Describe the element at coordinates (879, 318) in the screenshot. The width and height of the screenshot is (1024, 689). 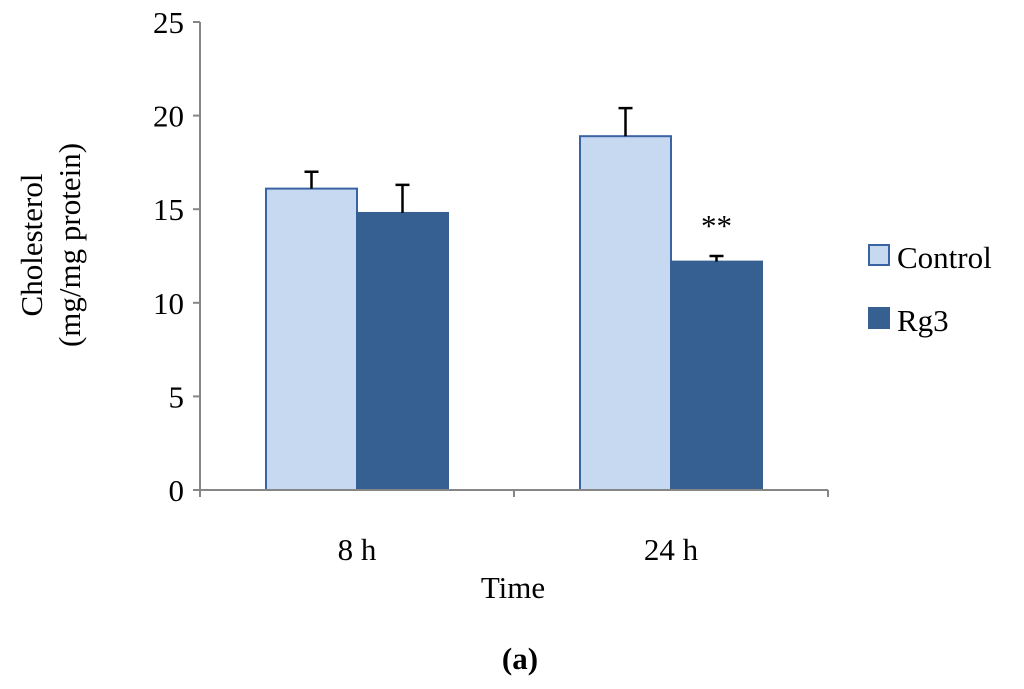
I see `legend-swatch-rg3` at that location.